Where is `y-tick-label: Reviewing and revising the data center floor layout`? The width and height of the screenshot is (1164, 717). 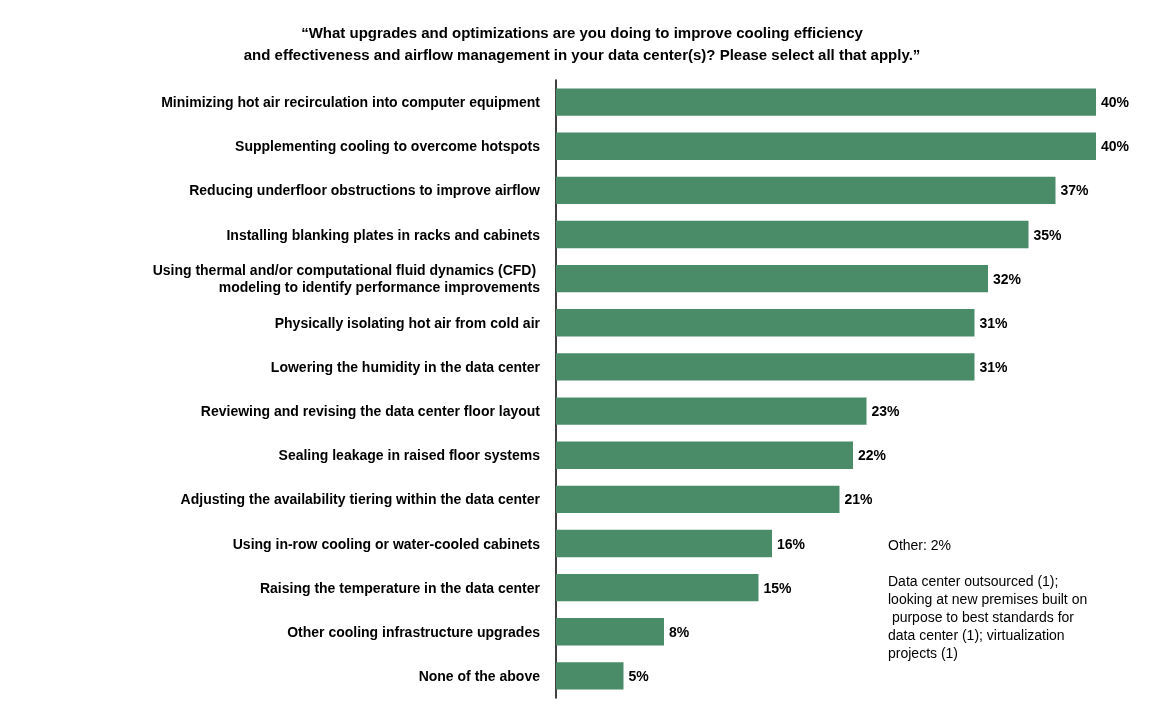 y-tick-label: Reviewing and revising the data center floor layout is located at coordinates (370, 411).